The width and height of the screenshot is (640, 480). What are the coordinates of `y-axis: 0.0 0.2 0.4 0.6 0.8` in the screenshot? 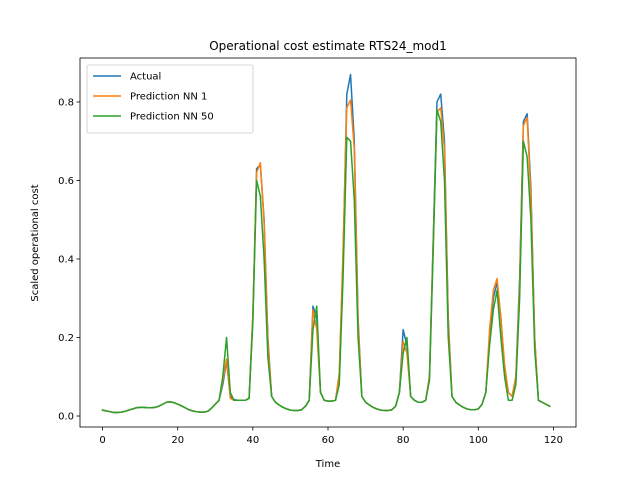 It's located at (69, 260).